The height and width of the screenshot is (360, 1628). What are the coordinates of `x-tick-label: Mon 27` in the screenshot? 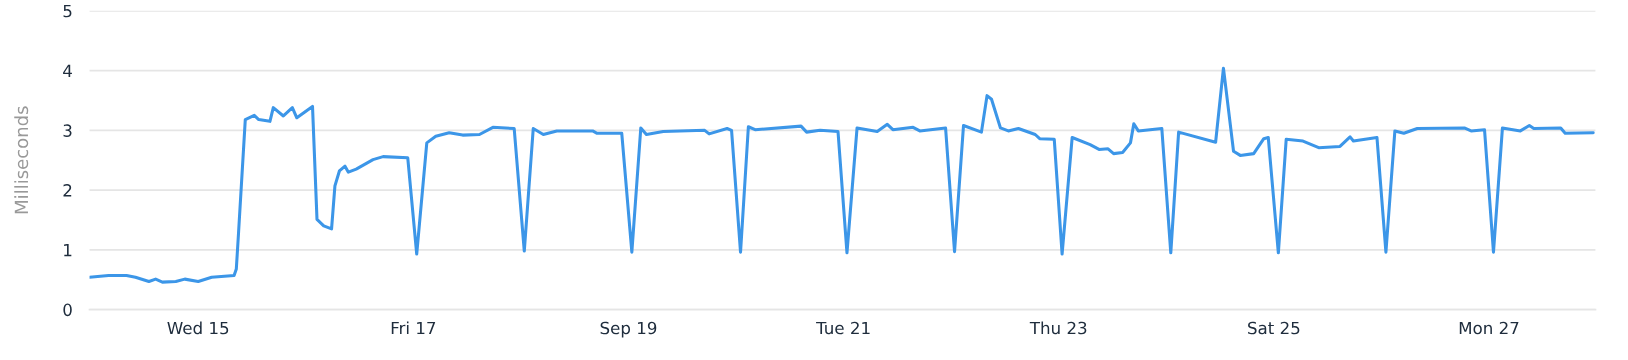 It's located at (1489, 328).